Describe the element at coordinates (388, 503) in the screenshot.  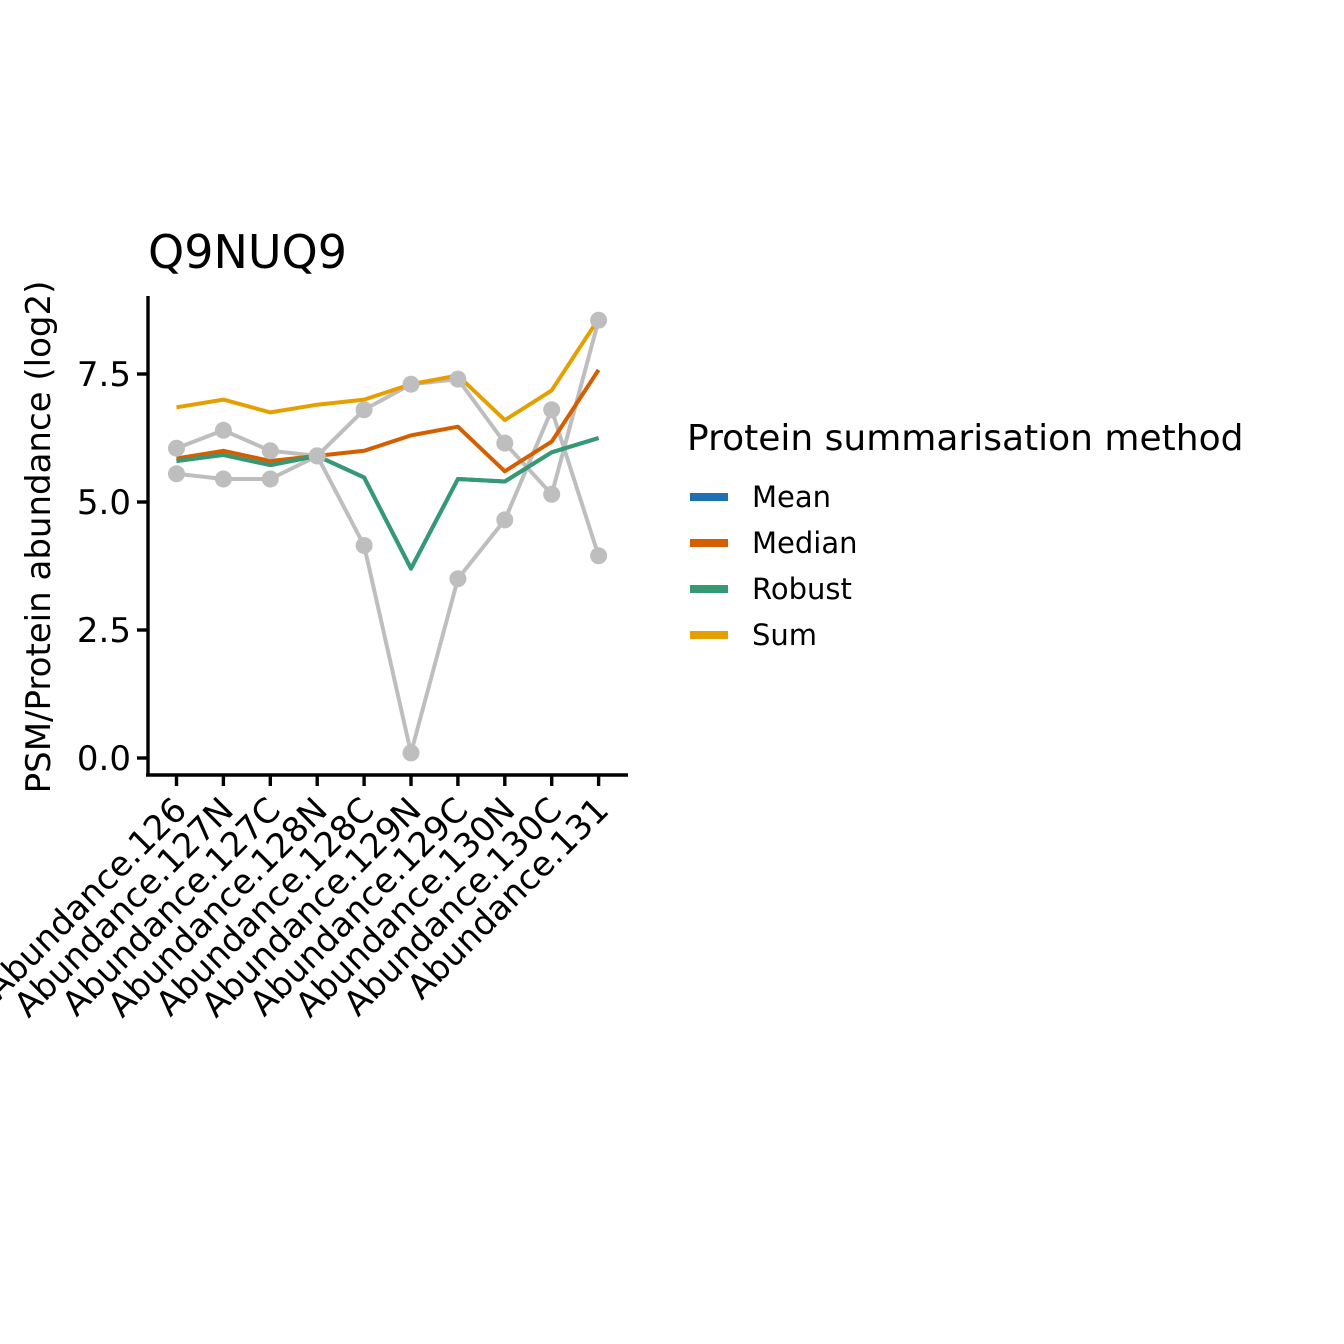
I see `series-line-robust` at that location.